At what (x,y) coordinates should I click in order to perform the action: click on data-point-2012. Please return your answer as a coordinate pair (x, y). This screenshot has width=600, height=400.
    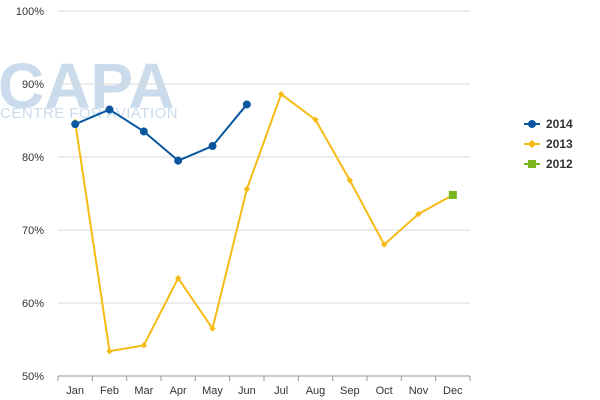
    Looking at the image, I should click on (452, 194).